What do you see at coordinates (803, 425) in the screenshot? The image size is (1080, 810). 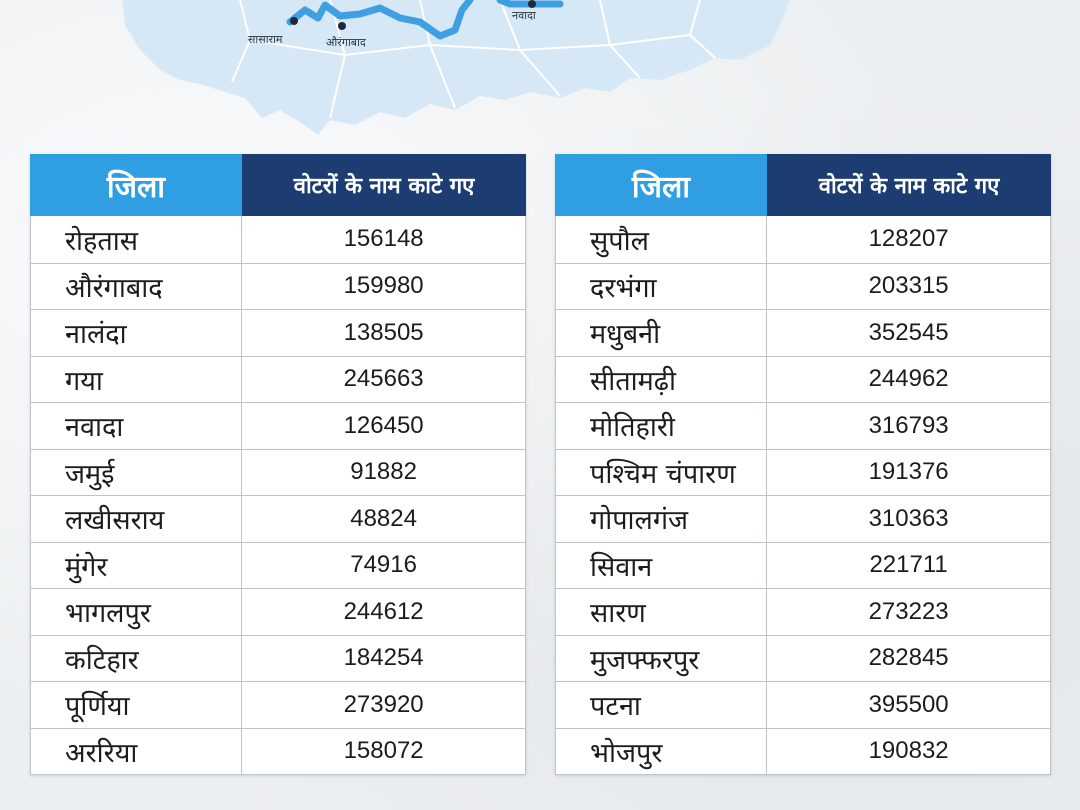 I see `table-row: मोतिहारी 316793` at bounding box center [803, 425].